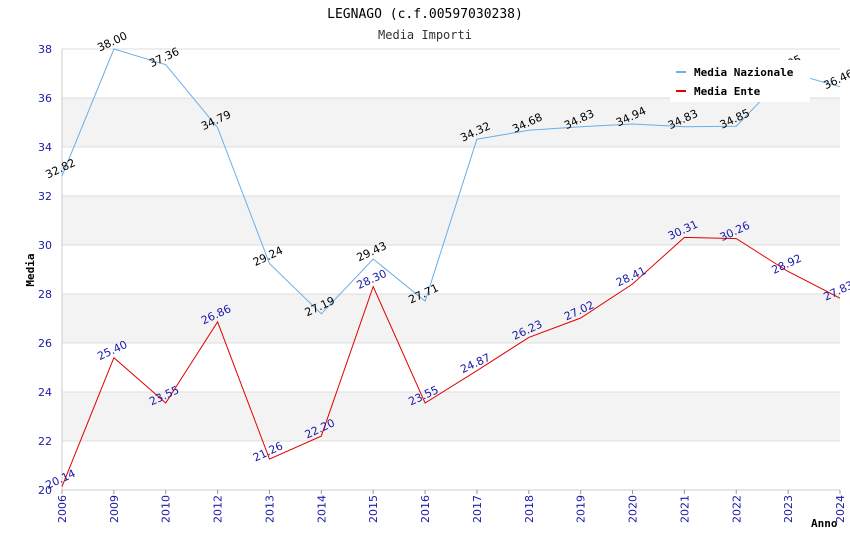 The width and height of the screenshot is (850, 550). I want to click on x-tick-label: 2012, so click(218, 509).